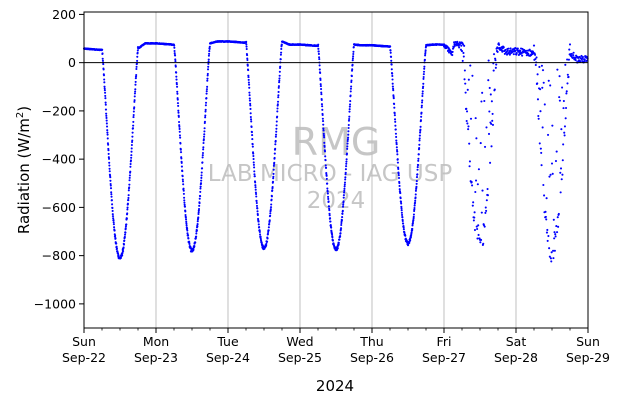 This screenshot has width=622, height=404. I want to click on x-tick-label: Fri Sep-27, so click(444, 349).